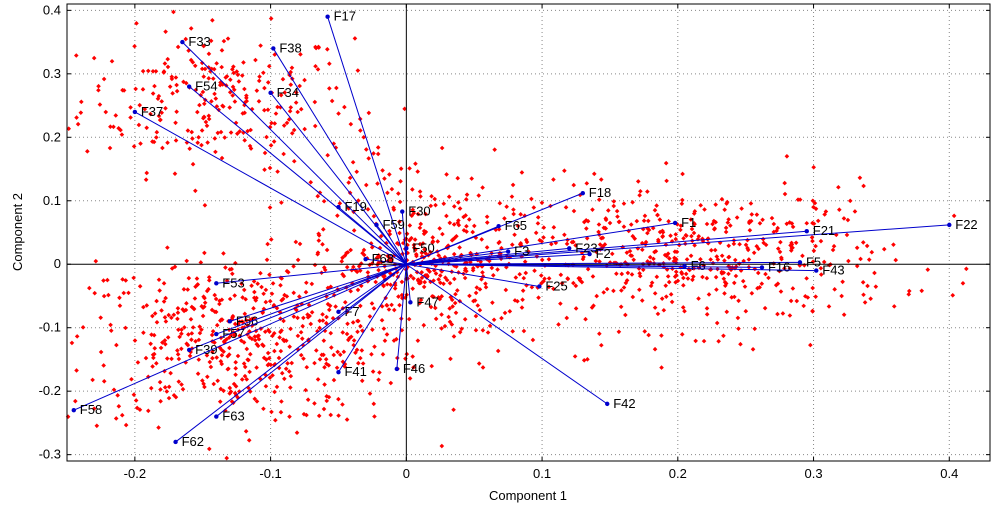 The width and height of the screenshot is (1000, 514). I want to click on loading-vector-f41, so click(372, 318).